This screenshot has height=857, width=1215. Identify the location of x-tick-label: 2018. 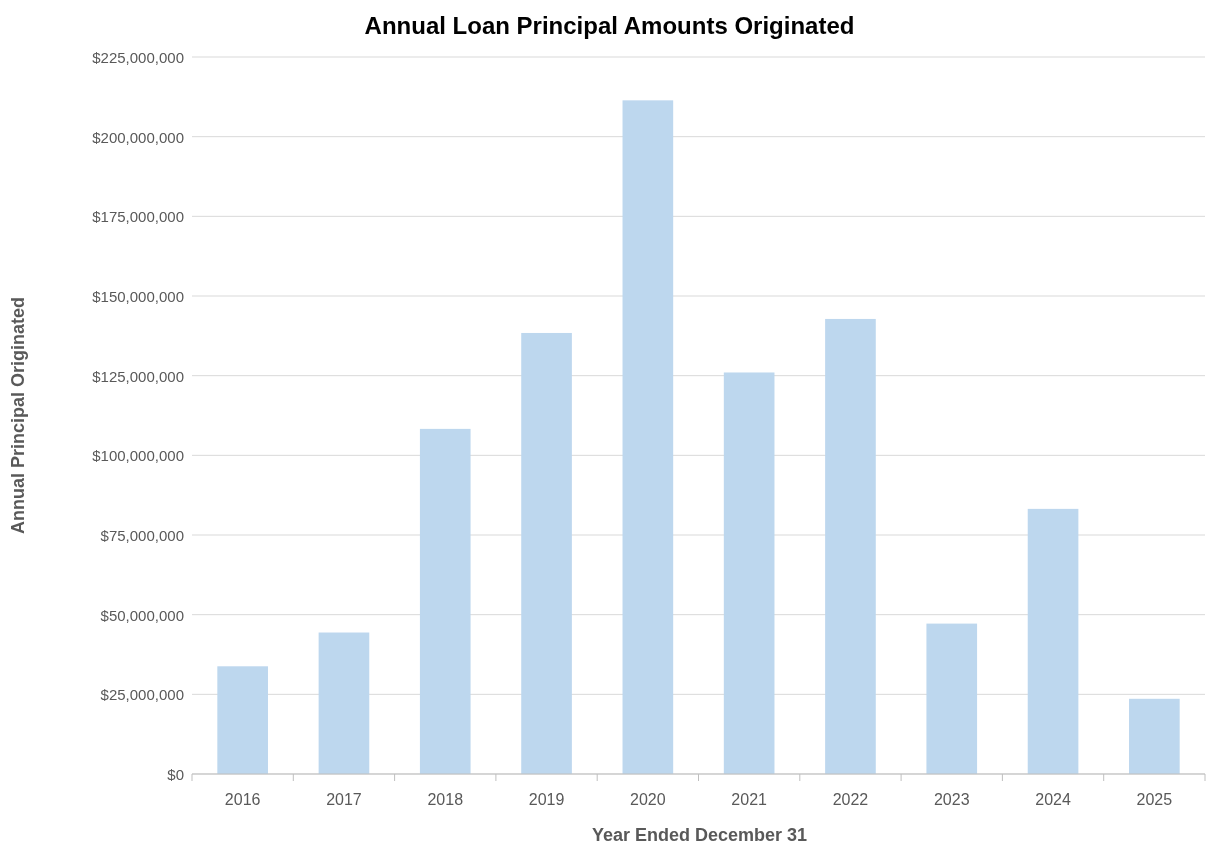
(445, 799).